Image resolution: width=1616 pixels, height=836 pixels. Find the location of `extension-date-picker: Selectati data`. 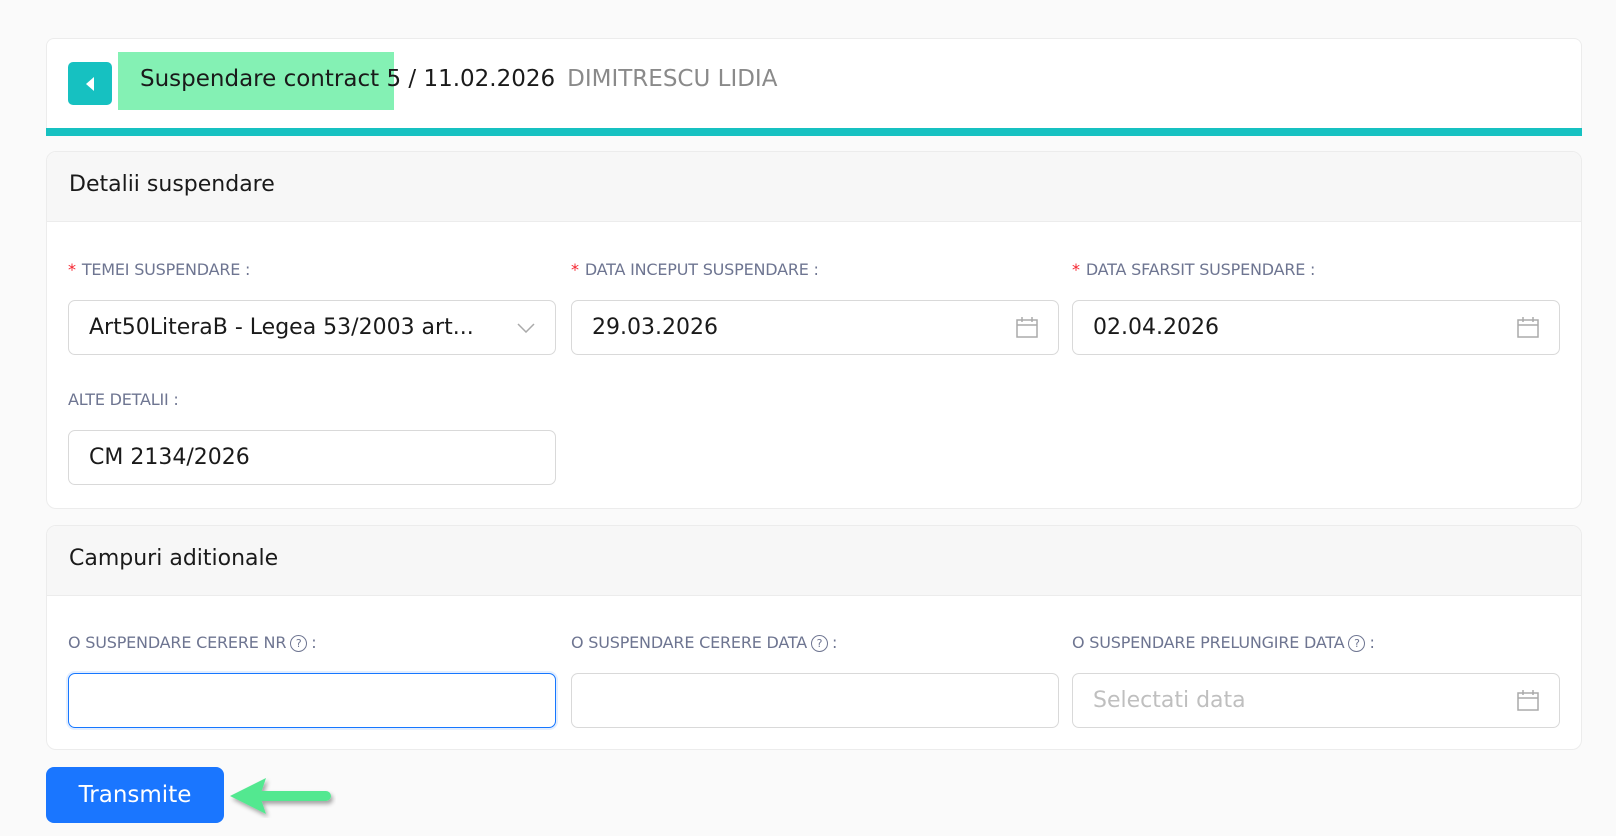

extension-date-picker: Selectati data is located at coordinates (1316, 700).